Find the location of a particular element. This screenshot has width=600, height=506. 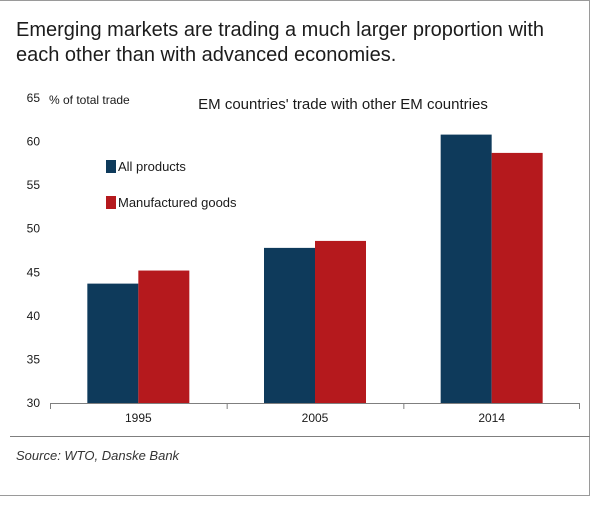

legend-swatch-manufactured-goods is located at coordinates (111, 202).